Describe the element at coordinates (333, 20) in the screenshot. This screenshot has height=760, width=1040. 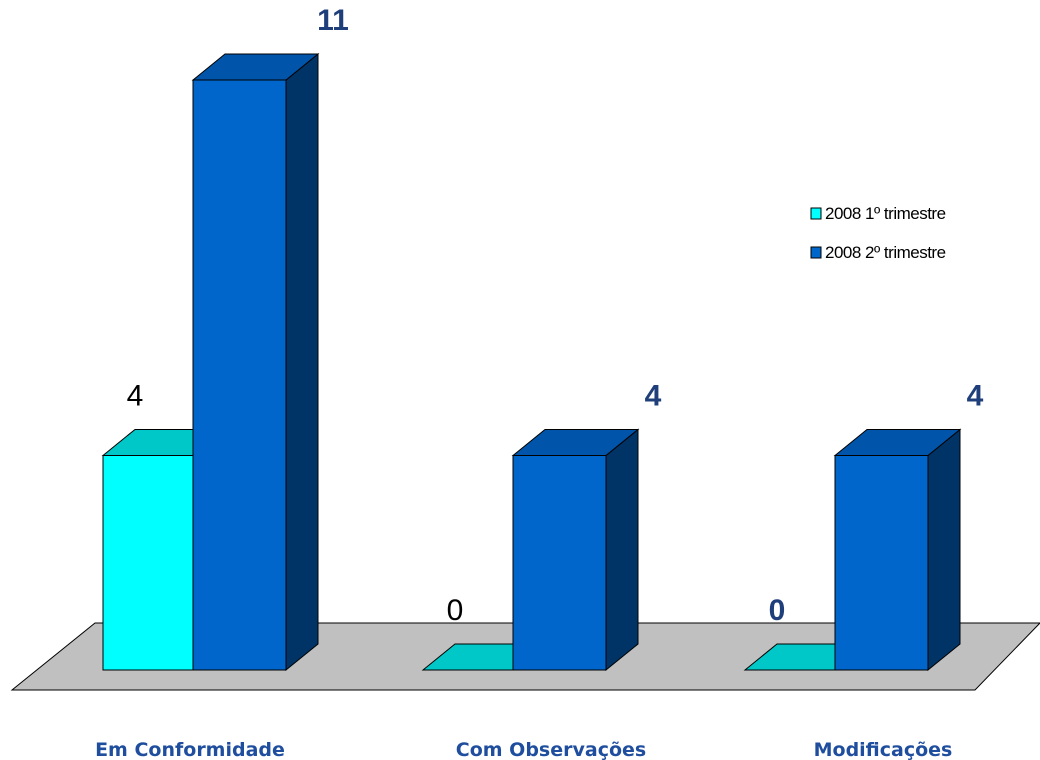
I see `value-label-series2: 11` at that location.